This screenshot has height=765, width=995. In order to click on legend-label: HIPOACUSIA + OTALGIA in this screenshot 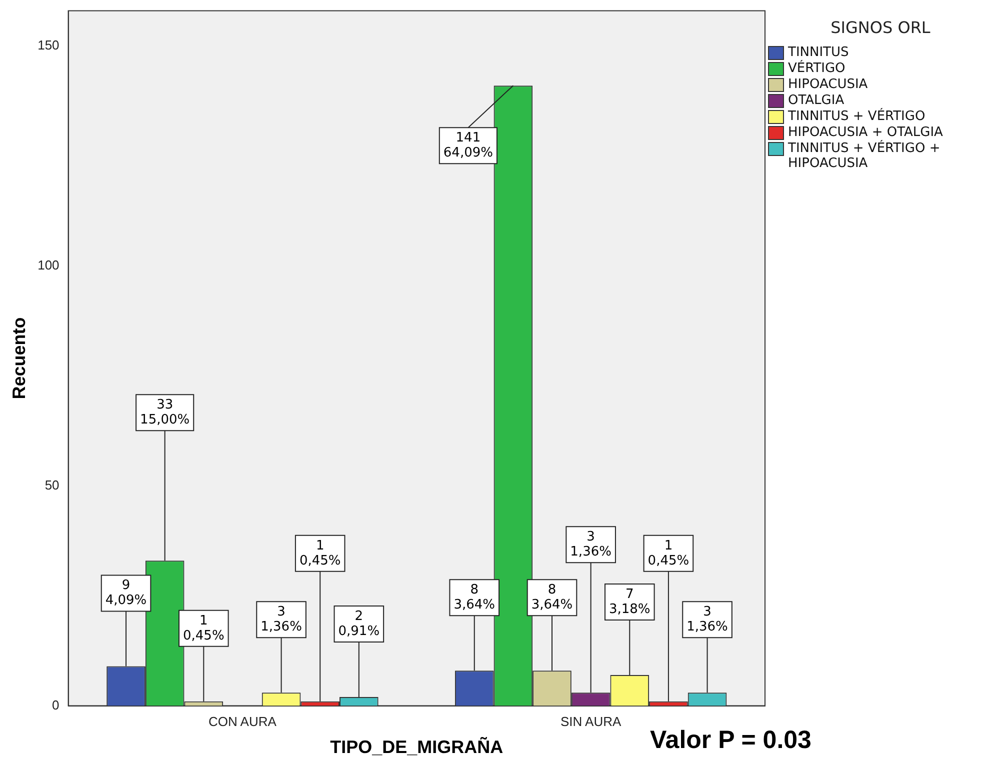, I will do `click(866, 132)`.